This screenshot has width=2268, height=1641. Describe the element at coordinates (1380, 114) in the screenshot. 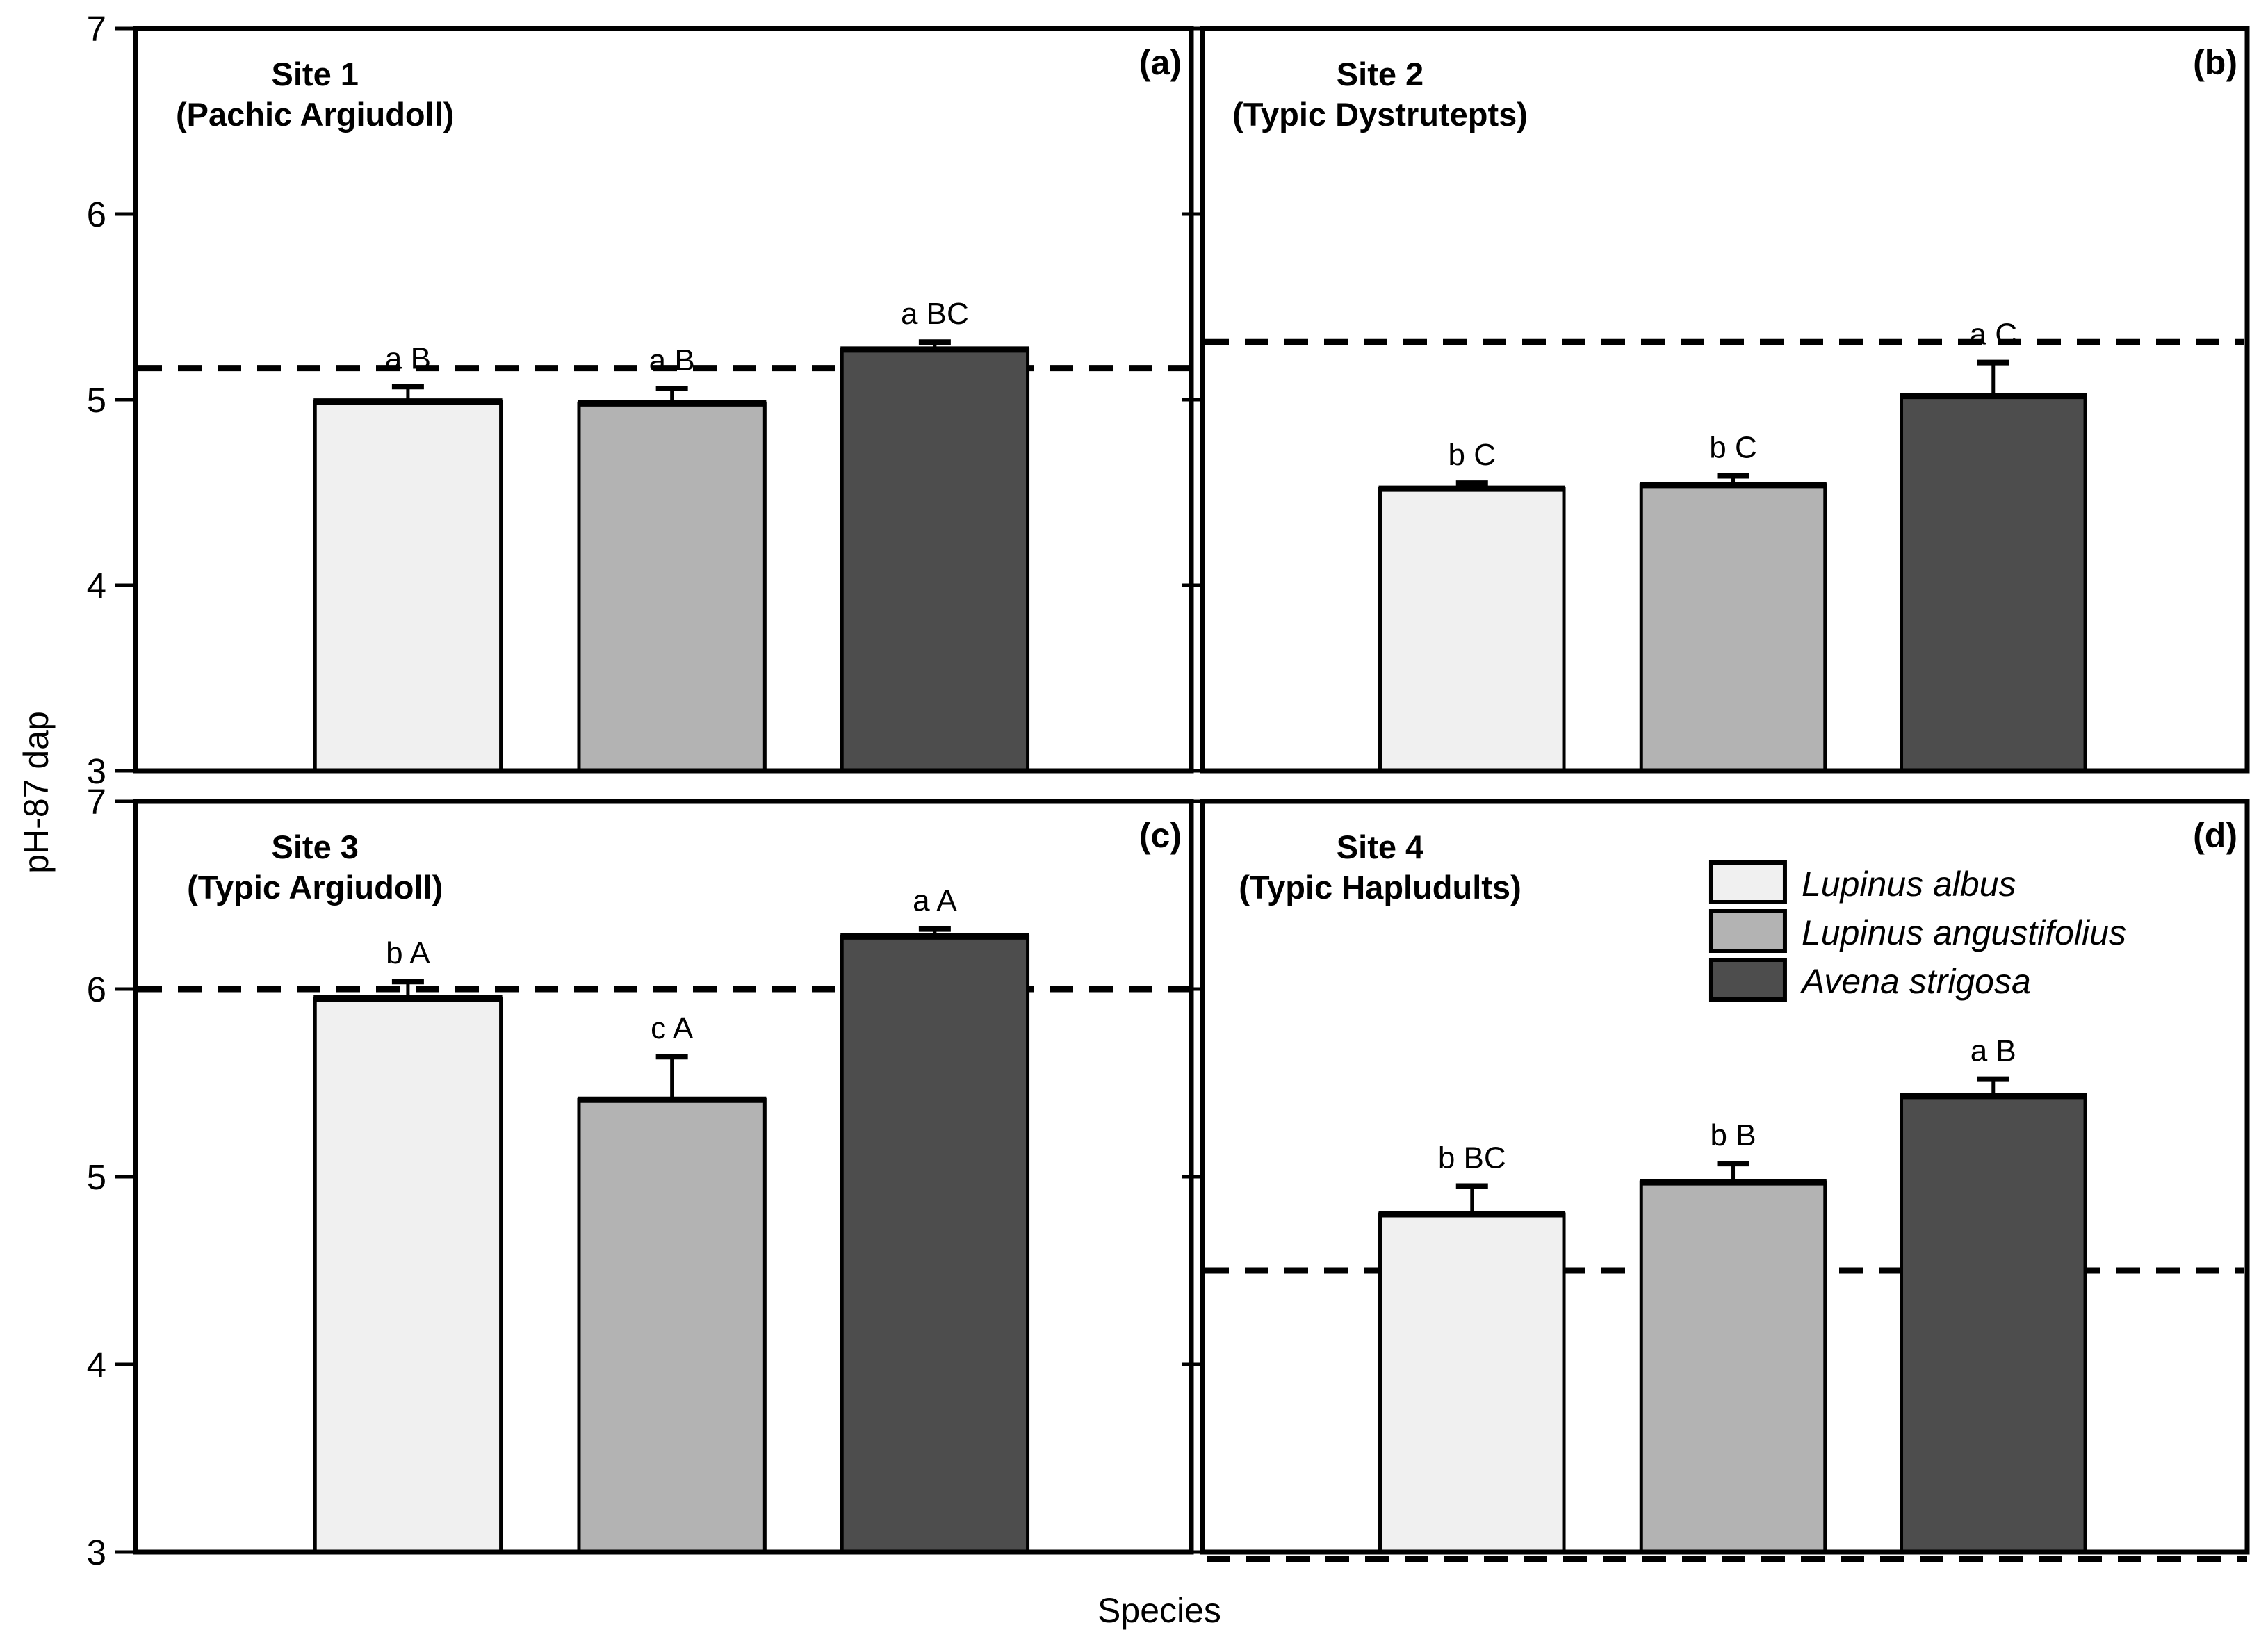

I see `panel-b-title-soil: (Typic Dystrutepts)` at that location.